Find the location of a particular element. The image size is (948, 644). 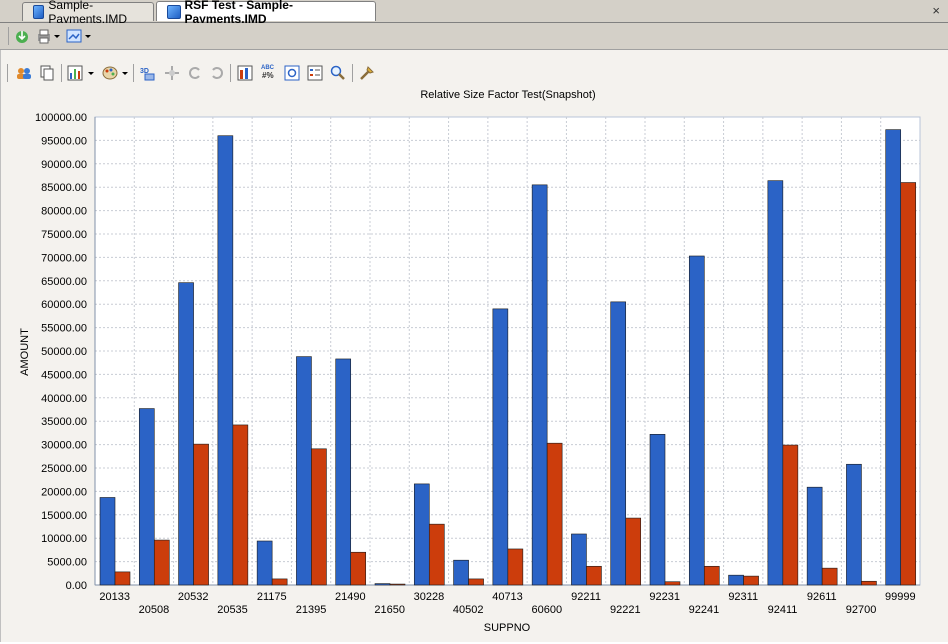

y-tick-label: 50000.00 is located at coordinates (64, 352).